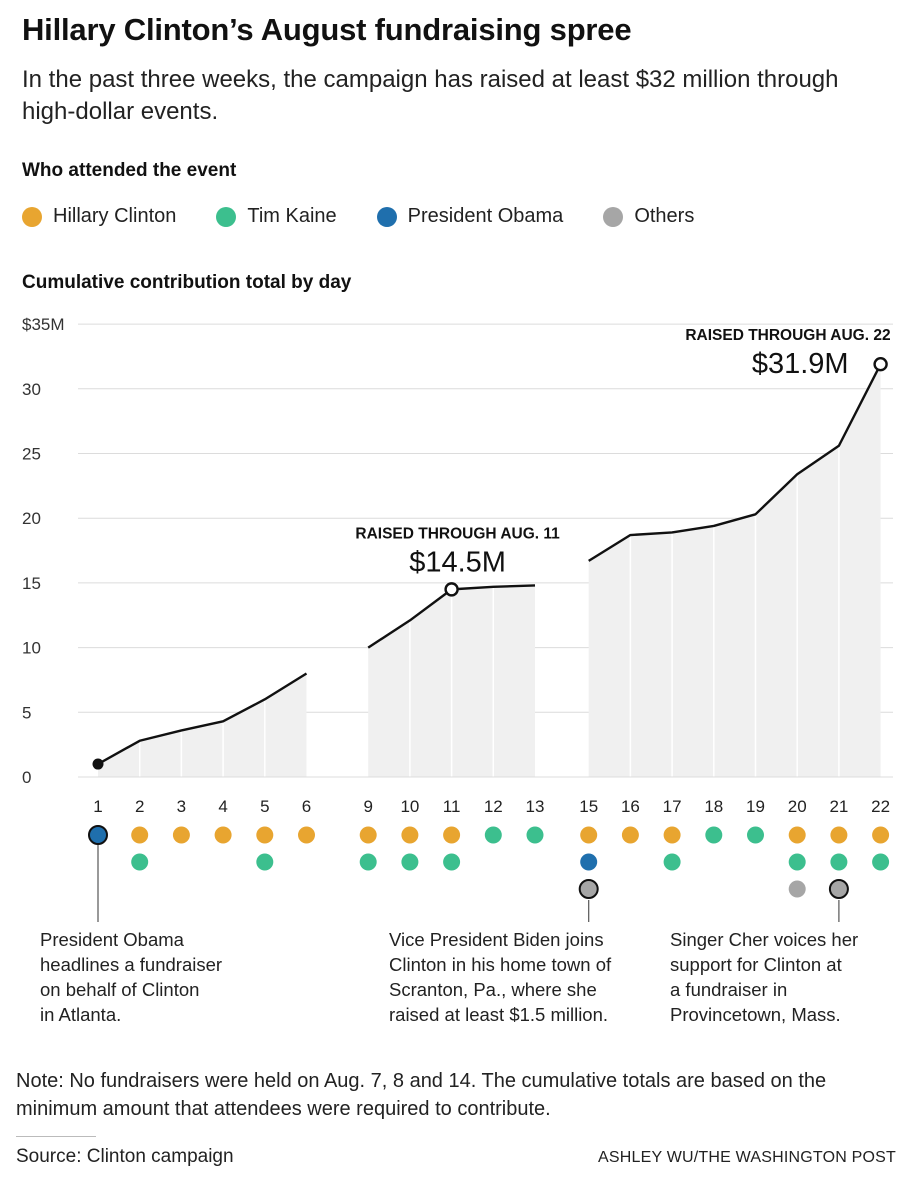 This screenshot has height=1182, width=908. What do you see at coordinates (457, 562) in the screenshot?
I see `callout-amount: $14.5M` at bounding box center [457, 562].